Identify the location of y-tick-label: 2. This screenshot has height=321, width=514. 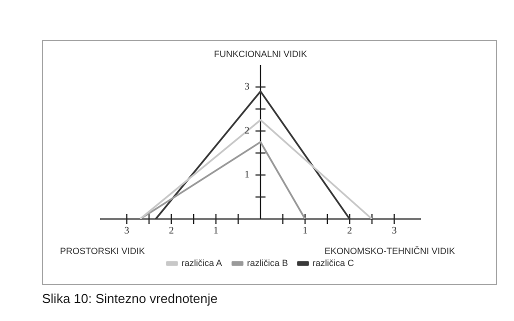
(247, 131).